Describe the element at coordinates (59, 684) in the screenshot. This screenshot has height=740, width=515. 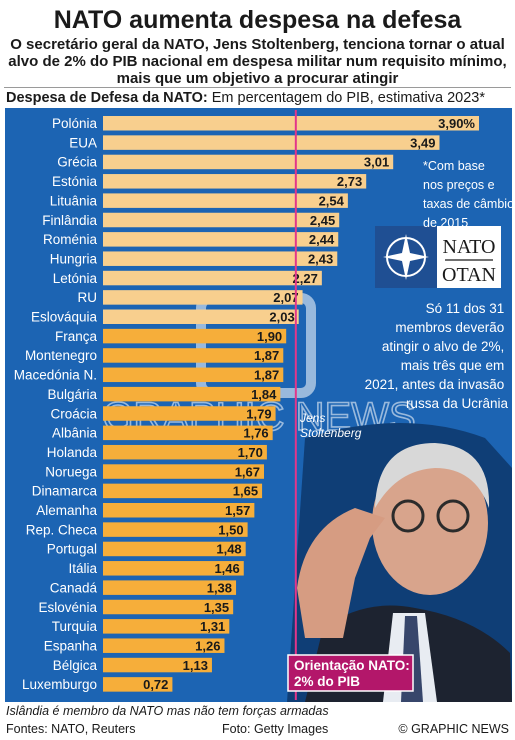
I see `category-label: Luxemburgo` at that location.